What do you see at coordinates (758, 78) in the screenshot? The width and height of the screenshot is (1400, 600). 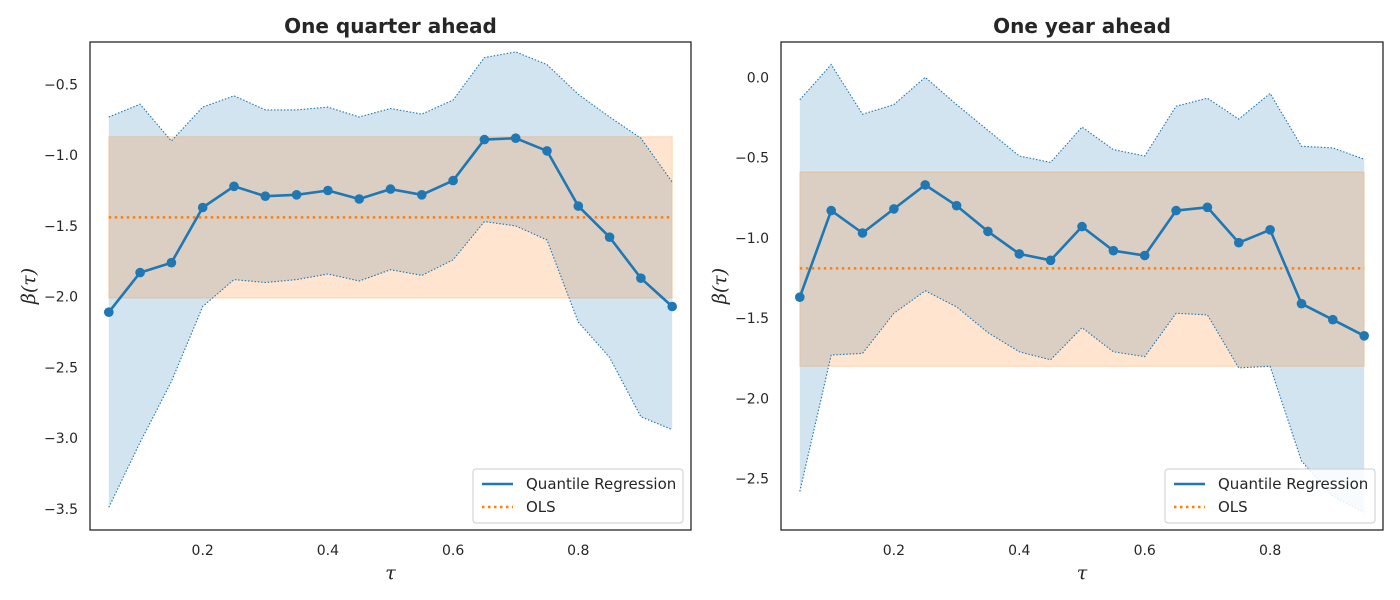 I see `y-tick-label: 0.0` at bounding box center [758, 78].